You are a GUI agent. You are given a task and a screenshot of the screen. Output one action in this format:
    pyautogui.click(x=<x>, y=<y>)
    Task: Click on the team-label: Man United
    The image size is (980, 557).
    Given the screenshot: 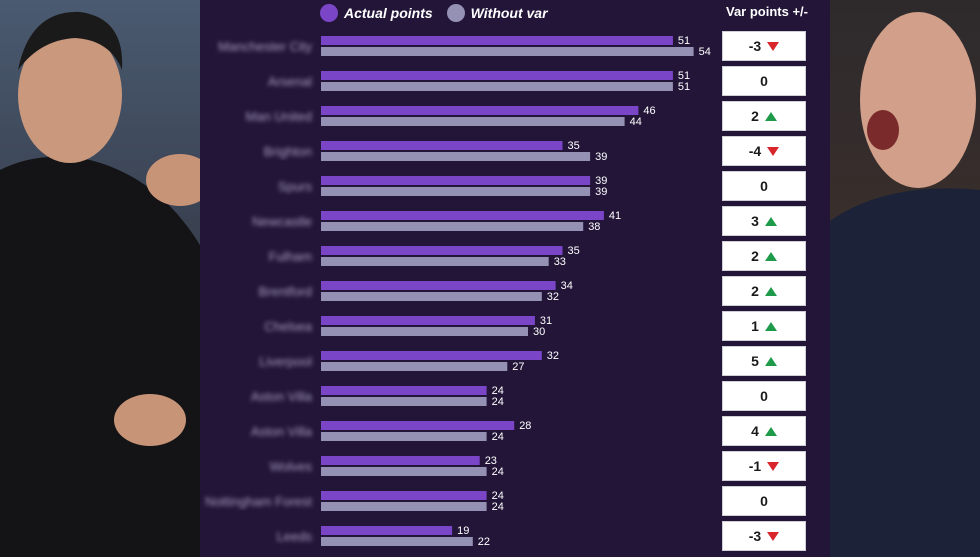 What is the action you would take?
    pyautogui.click(x=279, y=116)
    